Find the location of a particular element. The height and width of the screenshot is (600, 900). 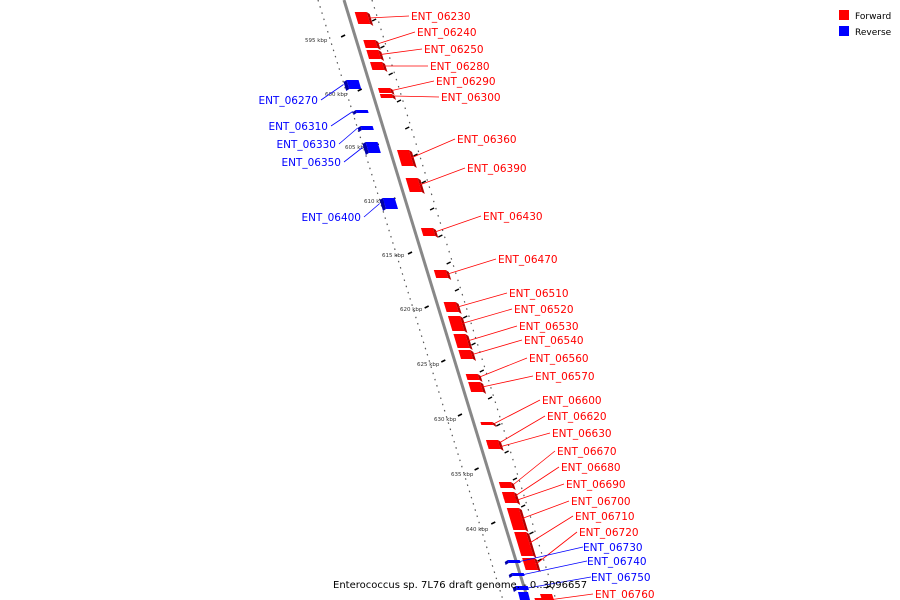

scale-label: 630 kbp is located at coordinates (445, 420).